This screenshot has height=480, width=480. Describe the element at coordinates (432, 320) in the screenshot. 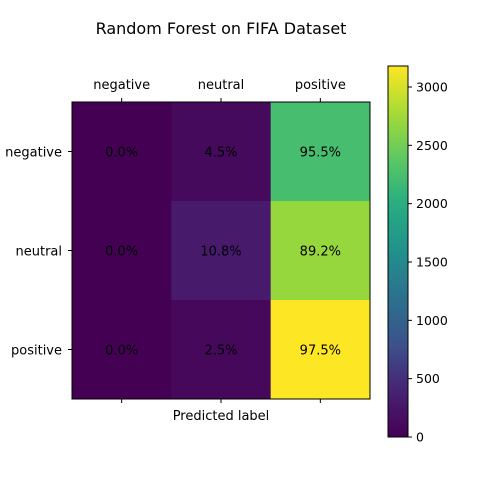

I see `colorbar-tick-label: 1000` at that location.